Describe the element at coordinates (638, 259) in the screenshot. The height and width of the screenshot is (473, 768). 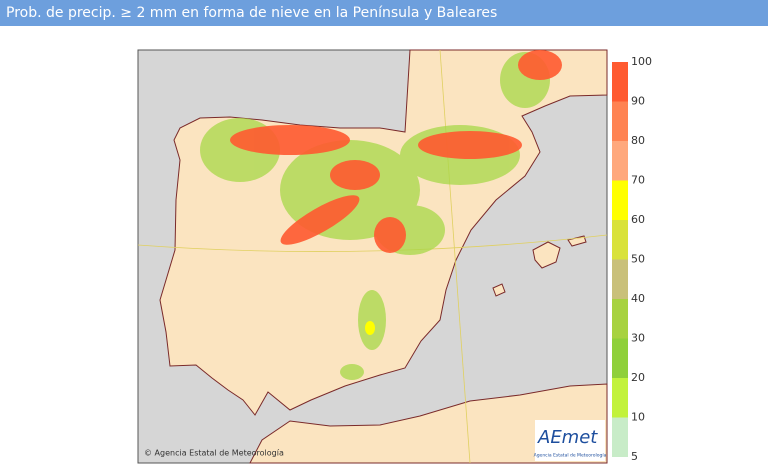
I see `legend-tick-label: 50` at that location.